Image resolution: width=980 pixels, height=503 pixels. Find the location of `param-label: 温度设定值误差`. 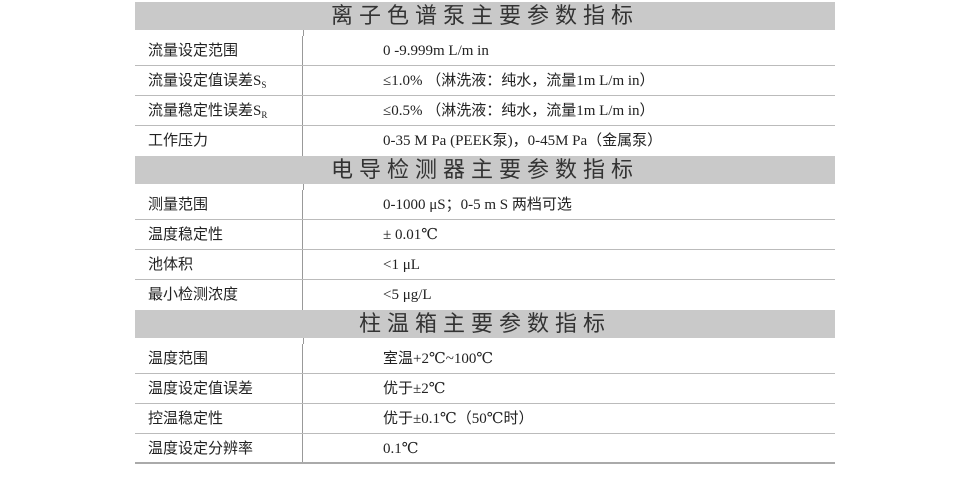

param-label: 温度设定值误差 is located at coordinates (219, 388).